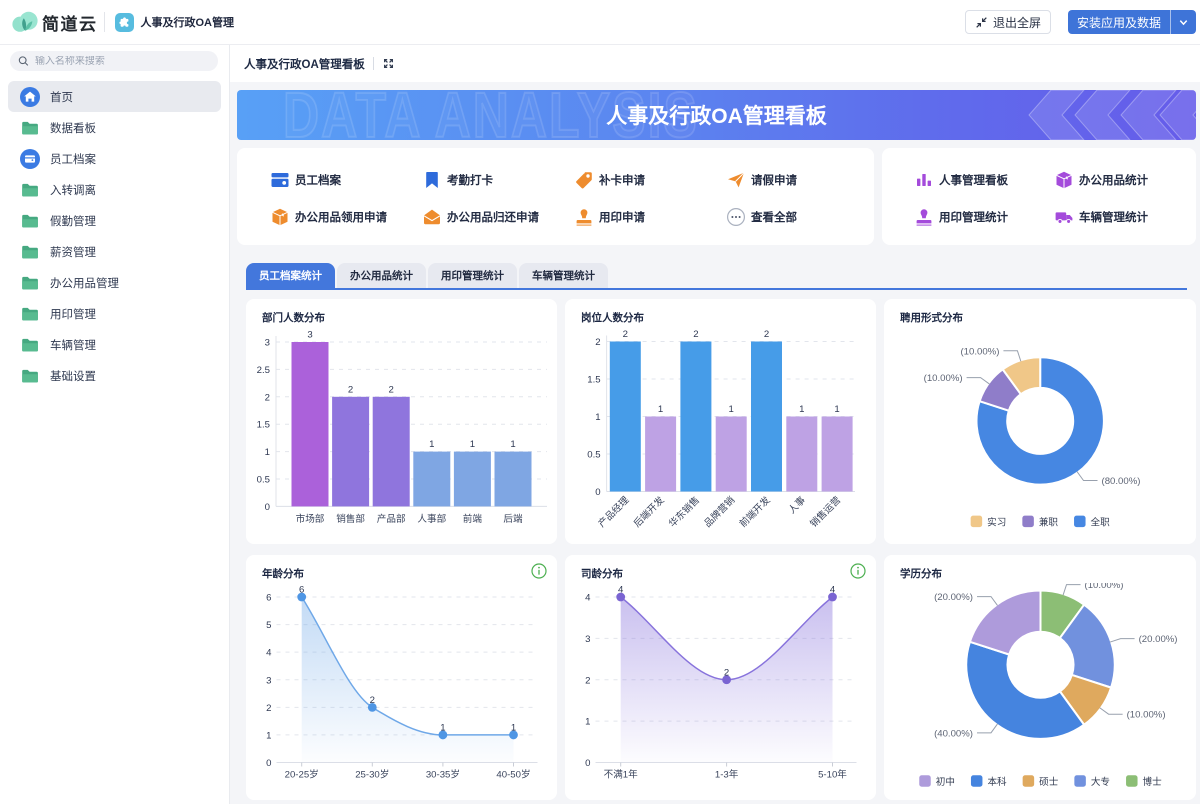  I want to click on quick-link-leave-request: 请假申请, so click(802, 180).